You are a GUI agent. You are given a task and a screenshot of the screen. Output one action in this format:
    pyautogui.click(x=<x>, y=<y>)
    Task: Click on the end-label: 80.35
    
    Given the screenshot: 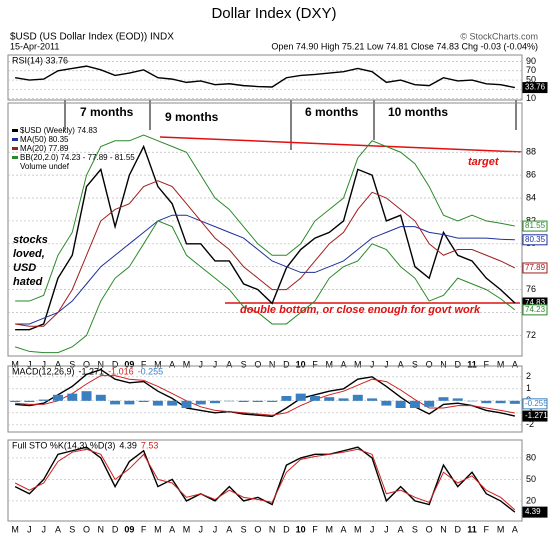 What is the action you would take?
    pyautogui.click(x=535, y=239)
    